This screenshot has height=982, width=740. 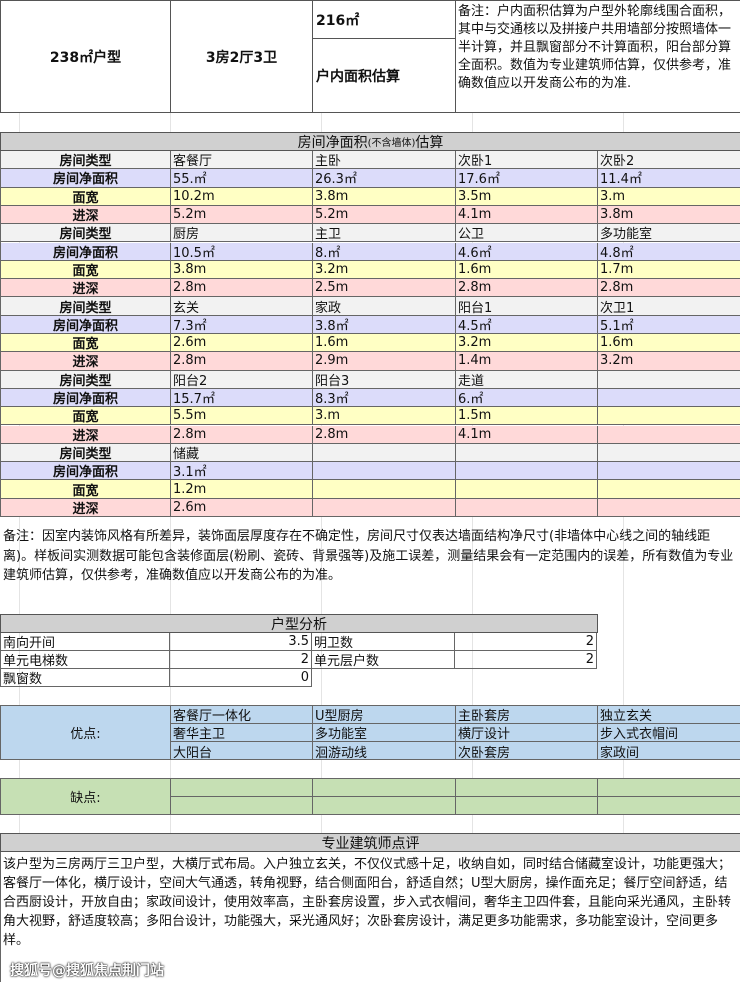 What do you see at coordinates (384, 251) in the screenshot?
I see `room-cell: 8.㎡` at bounding box center [384, 251].